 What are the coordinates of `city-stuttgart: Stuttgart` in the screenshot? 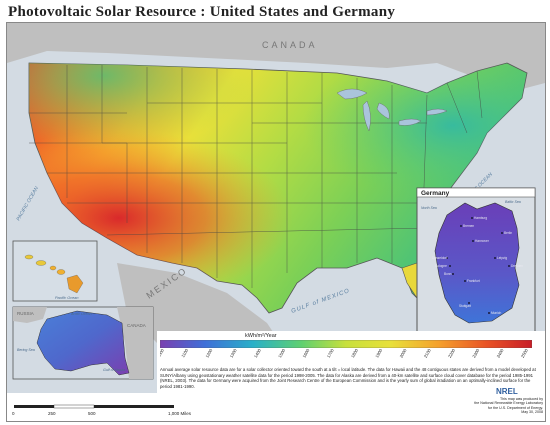 It's located at (465, 306).